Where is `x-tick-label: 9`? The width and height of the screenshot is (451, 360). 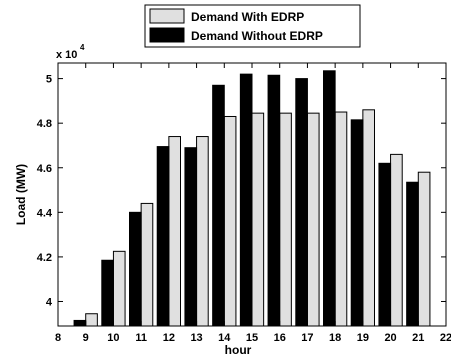 x-tick-label: 9 is located at coordinates (86, 338).